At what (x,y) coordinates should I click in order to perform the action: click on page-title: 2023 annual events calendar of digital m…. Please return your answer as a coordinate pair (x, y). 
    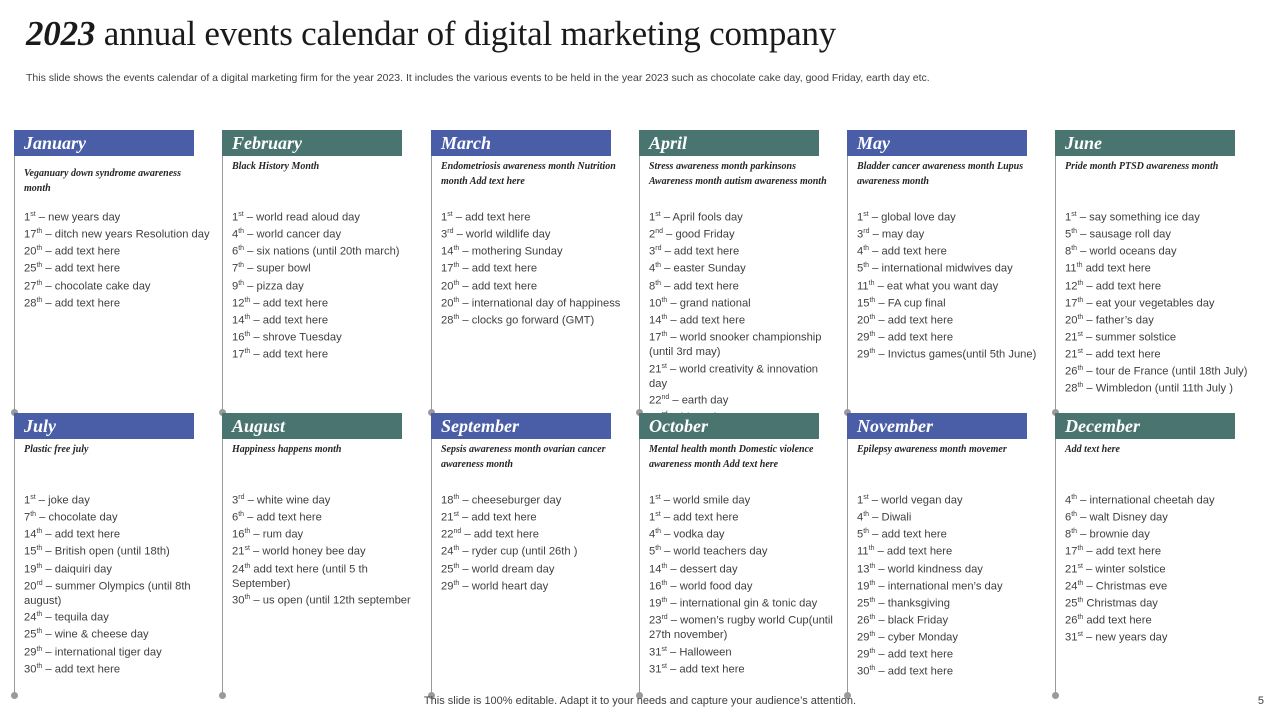
    Looking at the image, I should click on (431, 34).